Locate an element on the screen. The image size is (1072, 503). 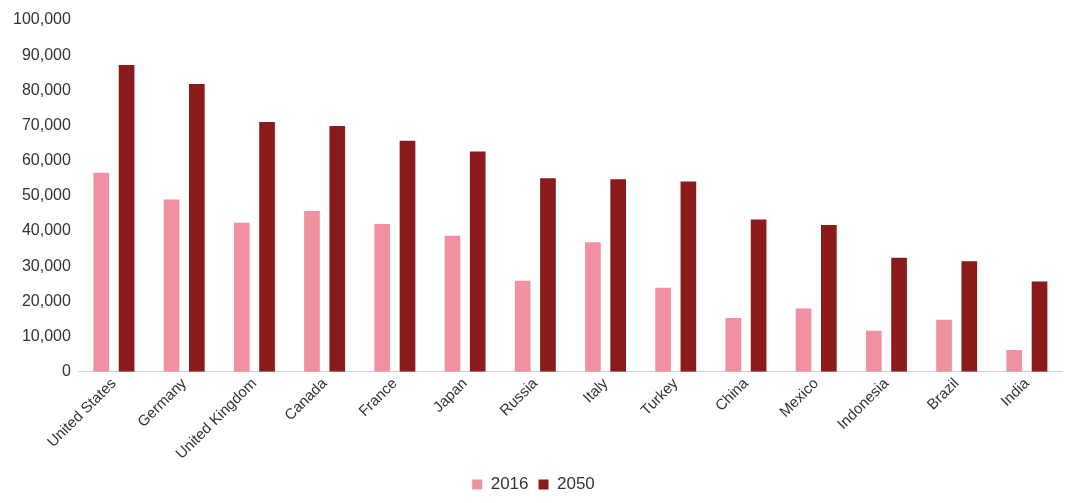
y-tick-label: 30,000 is located at coordinates (46, 265).